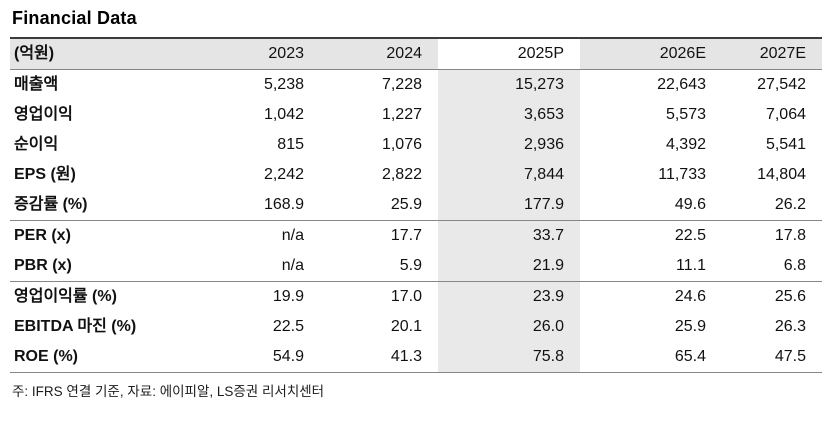 This screenshot has width=832, height=424. I want to click on cell-highlight: 26.0, so click(509, 327).